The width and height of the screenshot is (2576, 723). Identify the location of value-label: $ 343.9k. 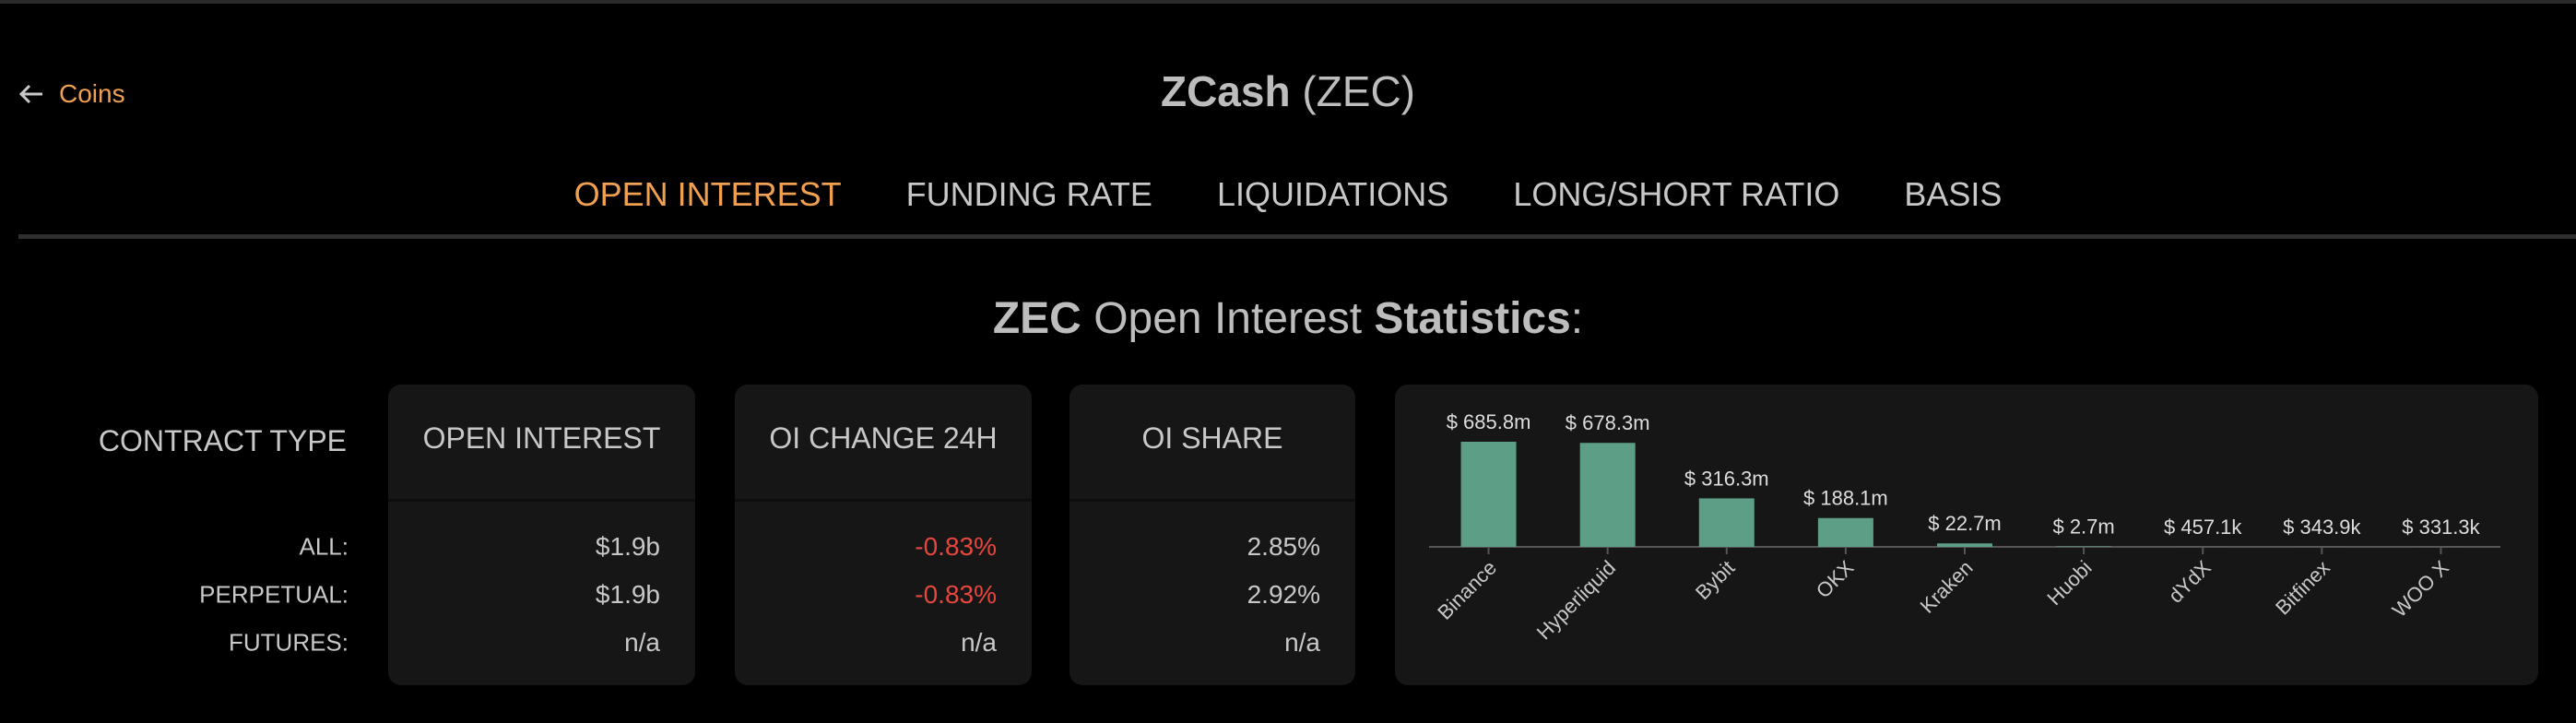
(2322, 527).